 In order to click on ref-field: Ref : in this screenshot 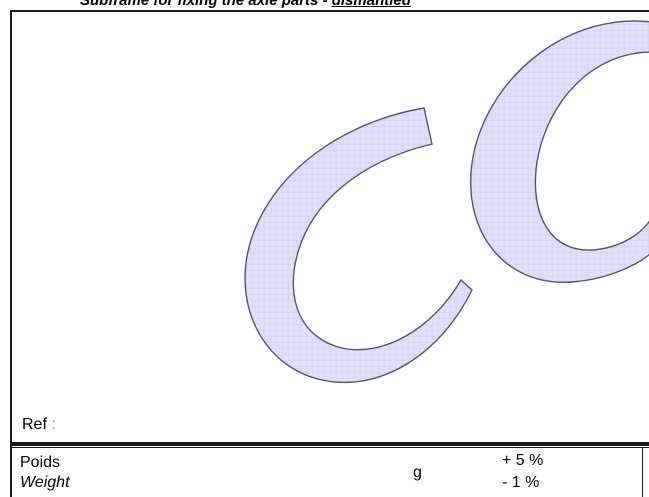, I will do `click(39, 425)`.